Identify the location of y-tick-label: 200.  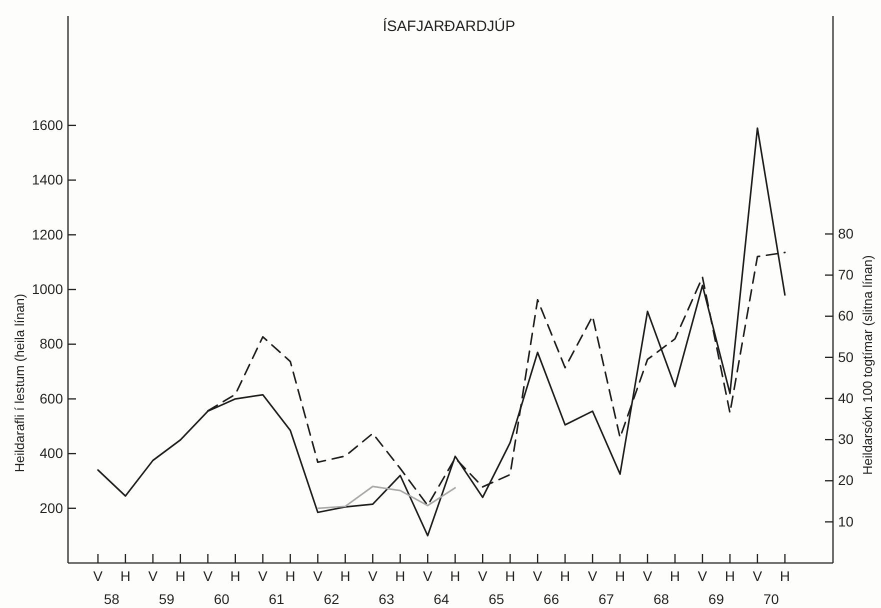
(52, 508).